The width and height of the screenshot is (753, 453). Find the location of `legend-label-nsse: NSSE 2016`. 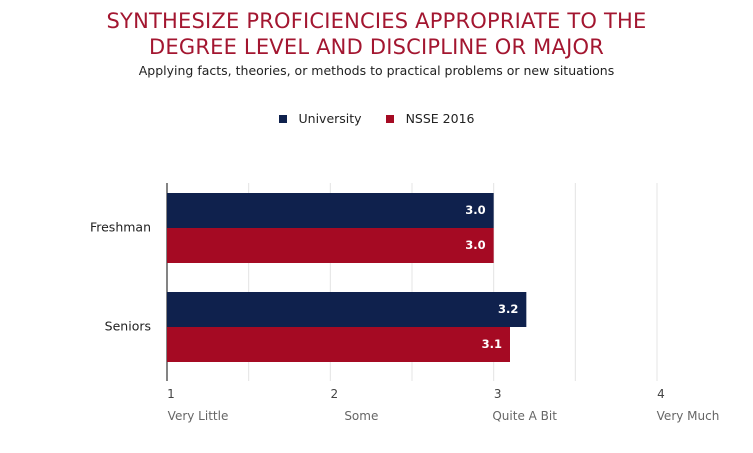

legend-label-nsse: NSSE 2016 is located at coordinates (440, 118).